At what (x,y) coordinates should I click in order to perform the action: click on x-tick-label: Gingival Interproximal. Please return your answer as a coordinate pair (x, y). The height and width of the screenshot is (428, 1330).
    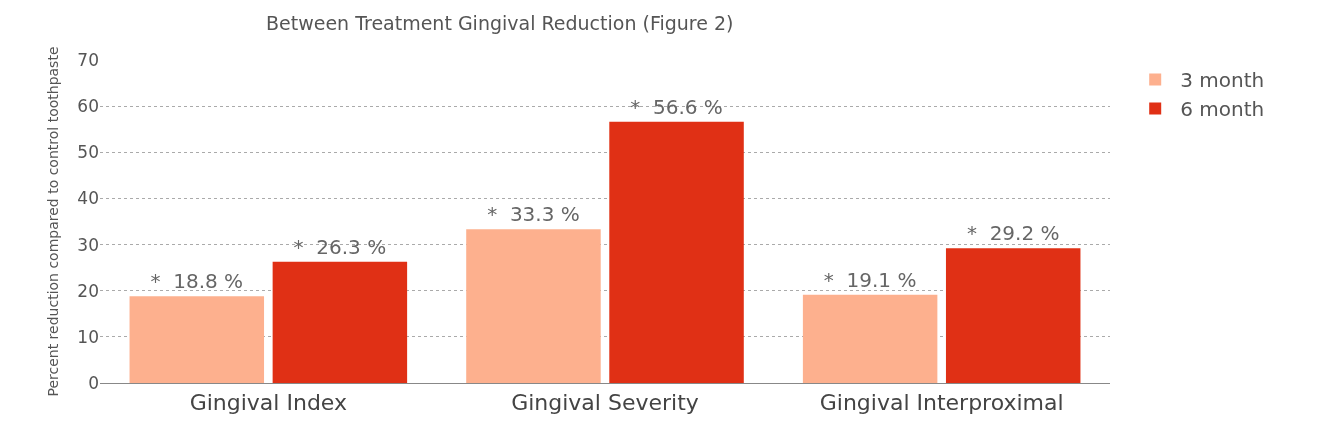
    Looking at the image, I should click on (941, 403).